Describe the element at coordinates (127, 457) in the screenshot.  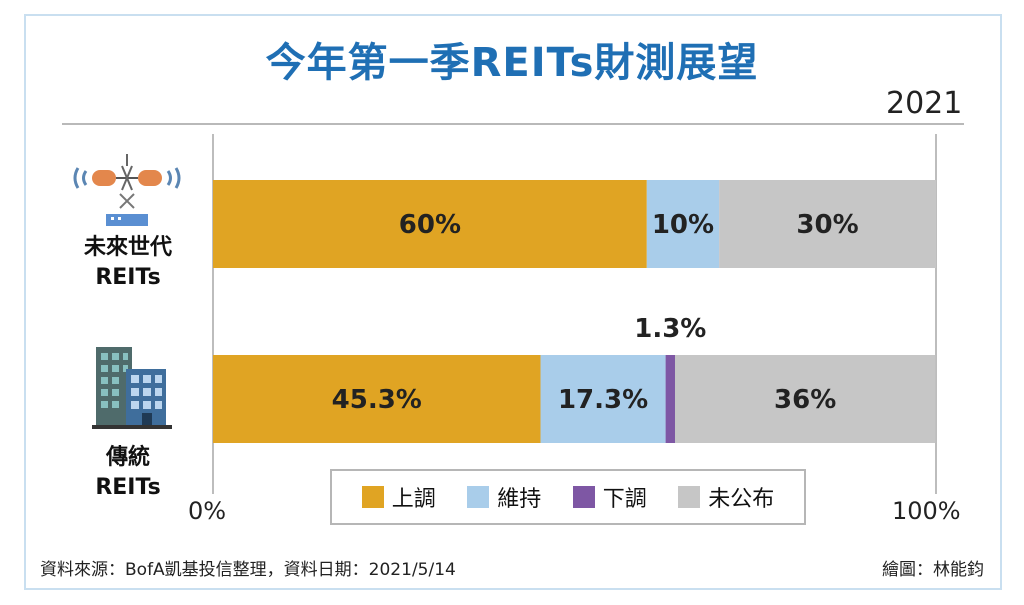
I see `category-label-traditional-line1: 傳統` at that location.